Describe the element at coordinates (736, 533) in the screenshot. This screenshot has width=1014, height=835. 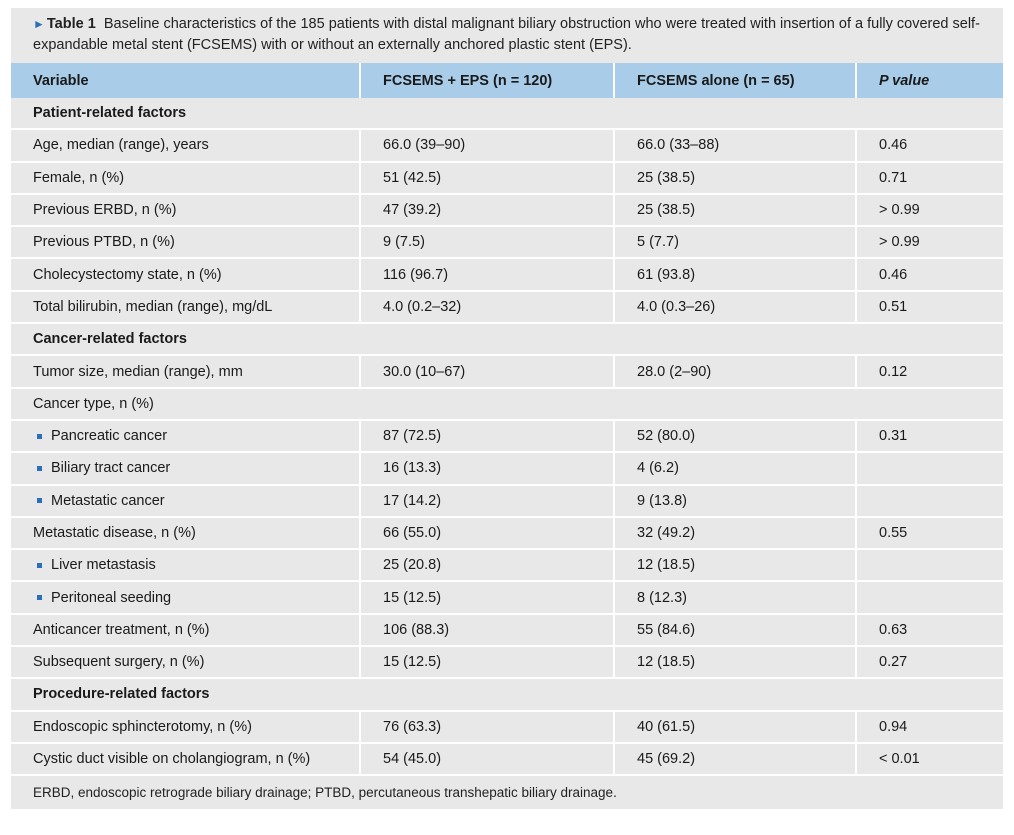
I see `row-group2: 32 (49.2)` at that location.